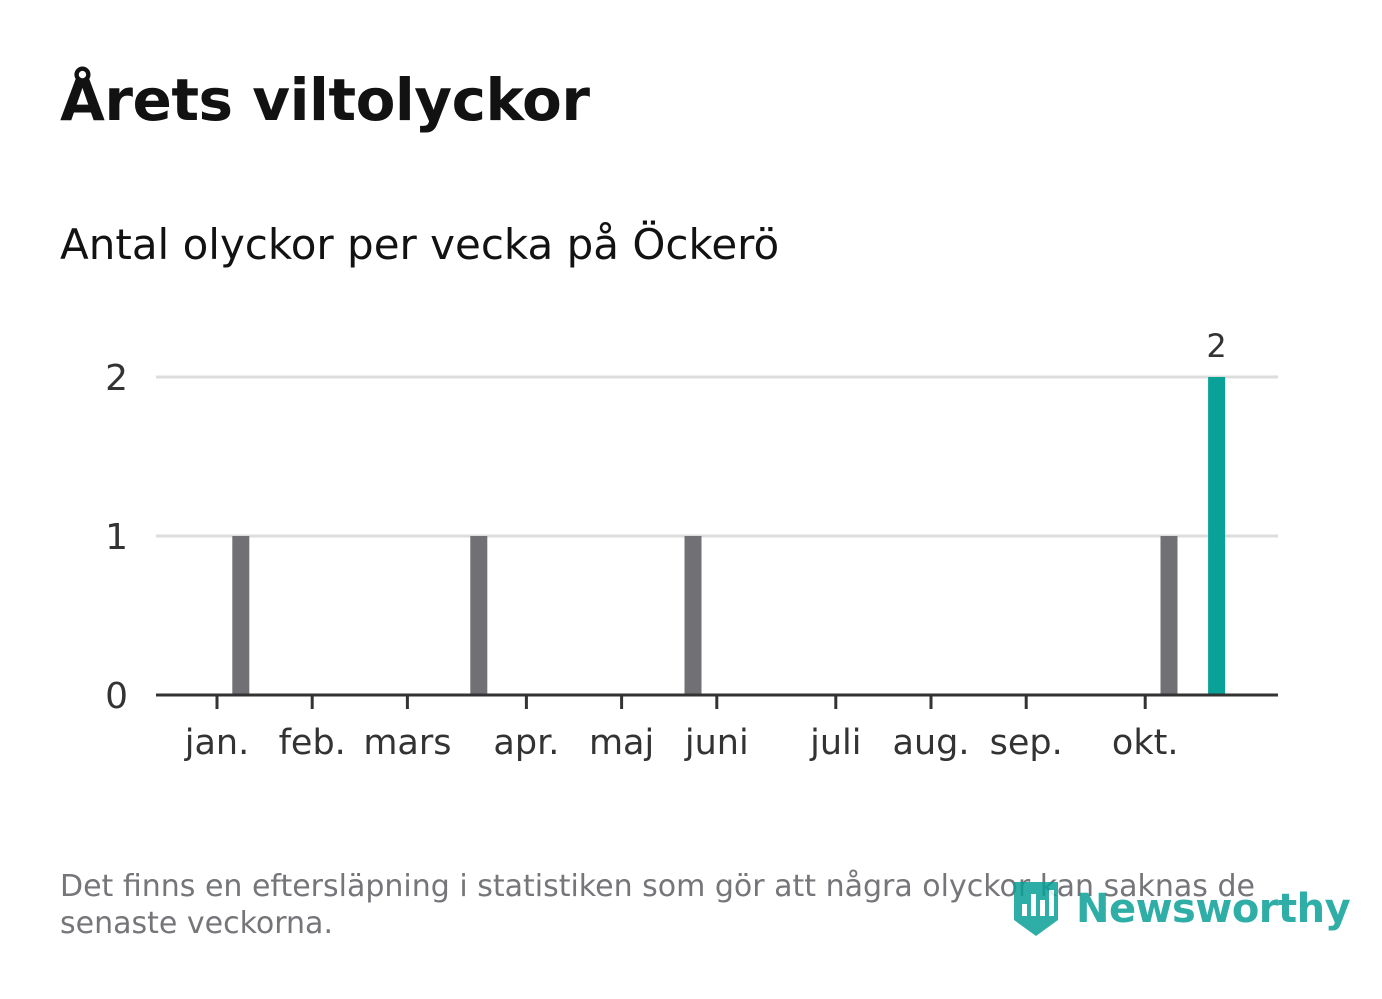 The width and height of the screenshot is (1382, 999). Describe the element at coordinates (116, 537) in the screenshot. I see `y-tick-label-1: 1` at that location.